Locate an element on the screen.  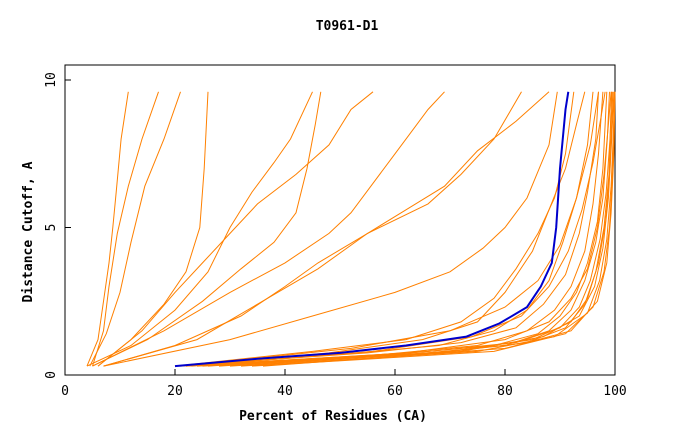
x-tick-label: 60 is located at coordinates (395, 391).